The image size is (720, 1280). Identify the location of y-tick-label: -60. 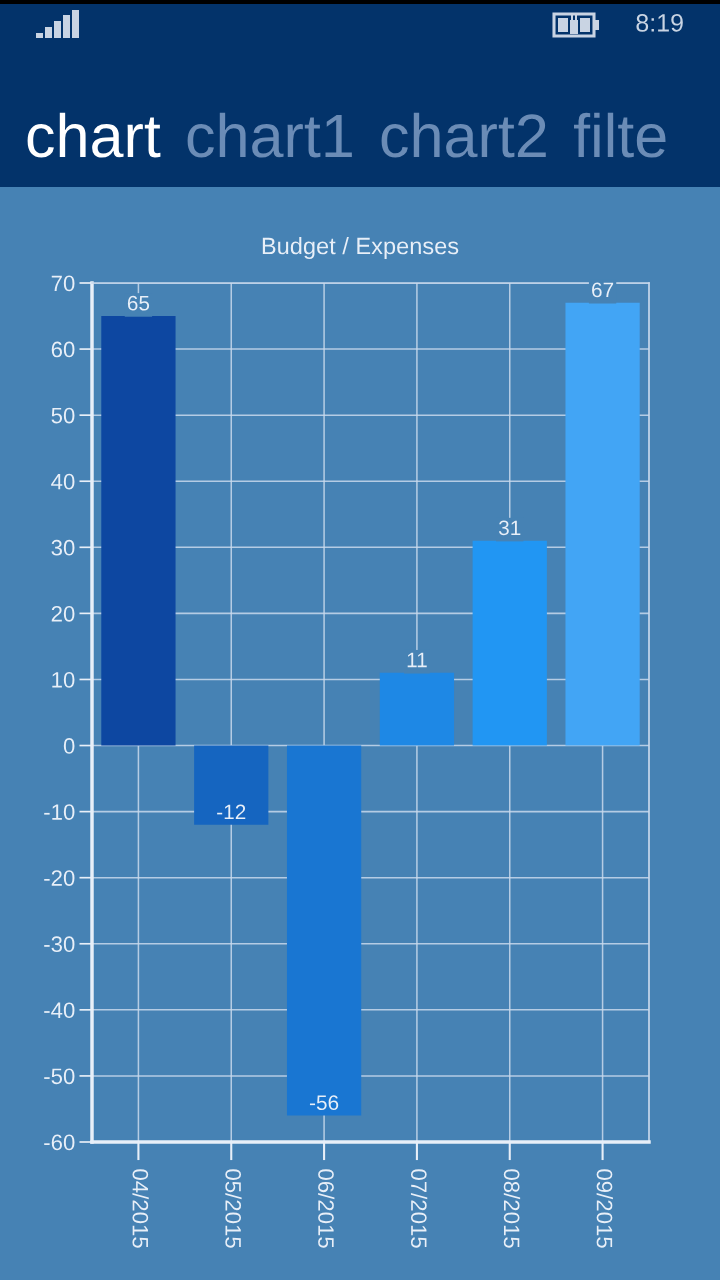
(59, 1142).